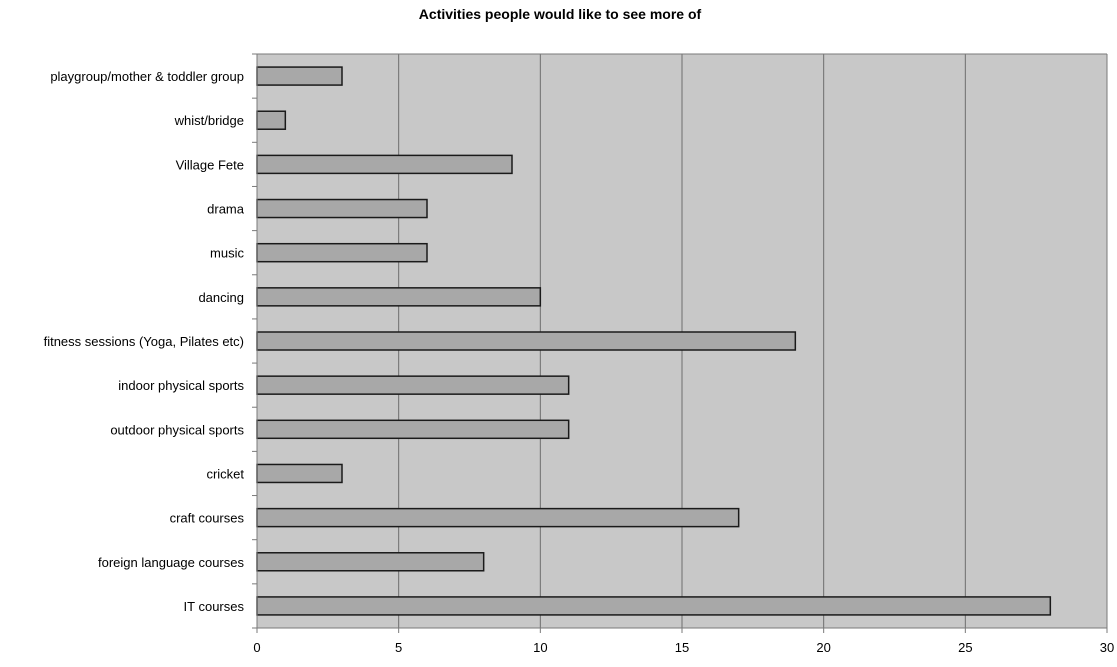 This screenshot has width=1117, height=667. Describe the element at coordinates (207, 518) in the screenshot. I see `category-label: craft courses` at that location.